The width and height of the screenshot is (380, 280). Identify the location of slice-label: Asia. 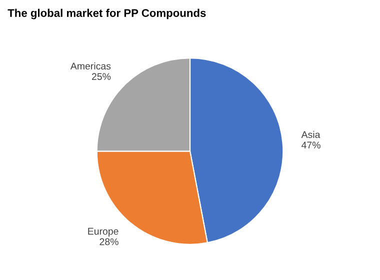
(310, 134).